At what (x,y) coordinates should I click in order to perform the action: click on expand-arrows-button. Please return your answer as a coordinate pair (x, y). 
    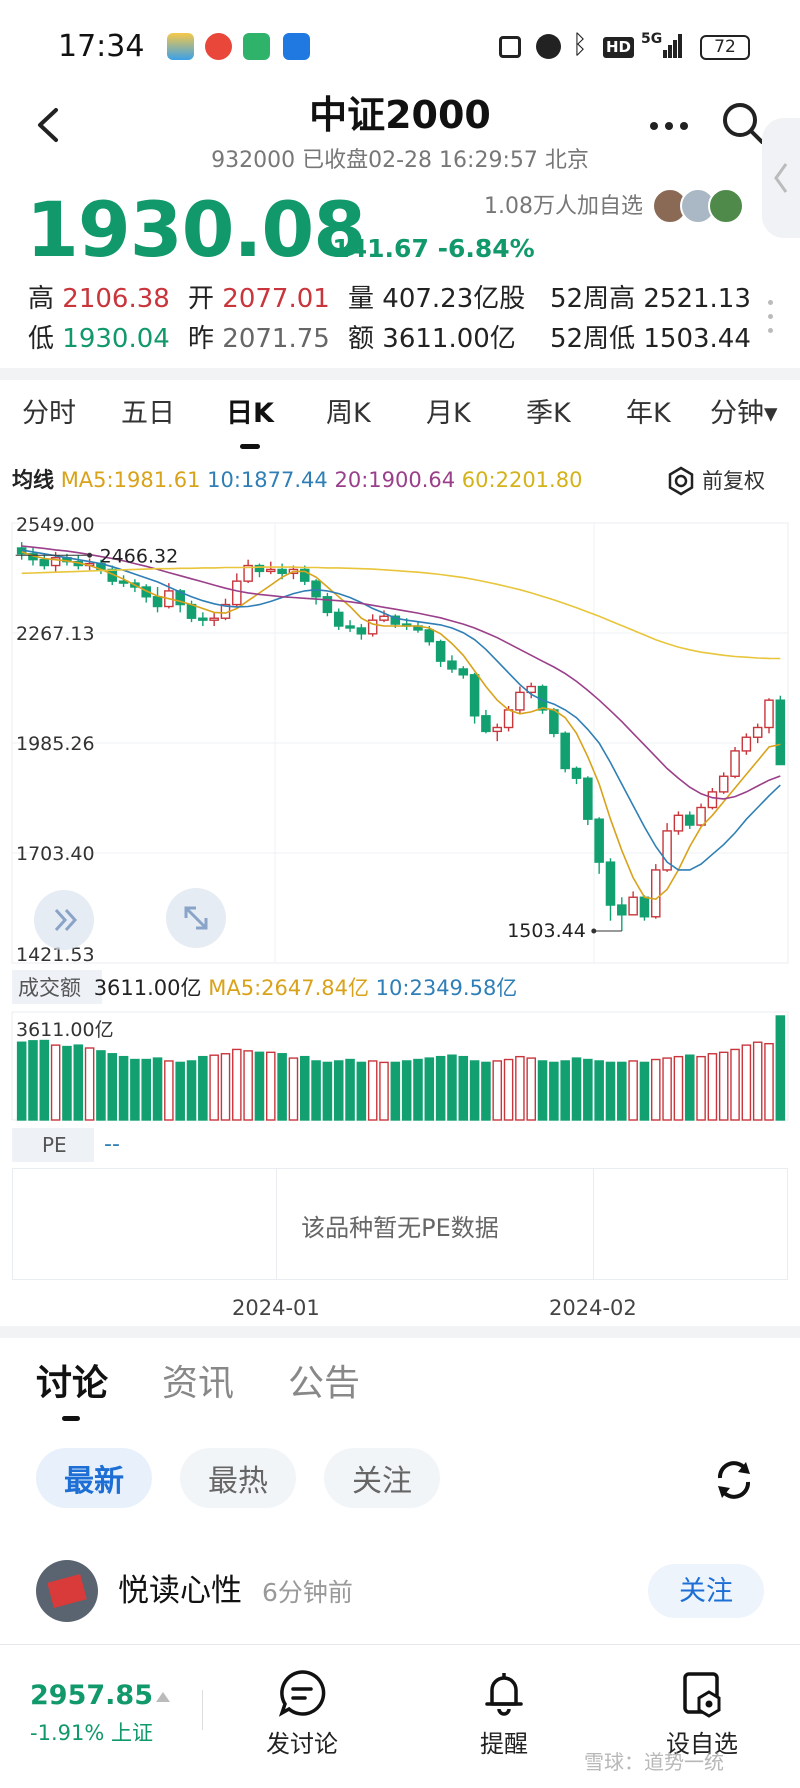
    Looking at the image, I should click on (64, 920).